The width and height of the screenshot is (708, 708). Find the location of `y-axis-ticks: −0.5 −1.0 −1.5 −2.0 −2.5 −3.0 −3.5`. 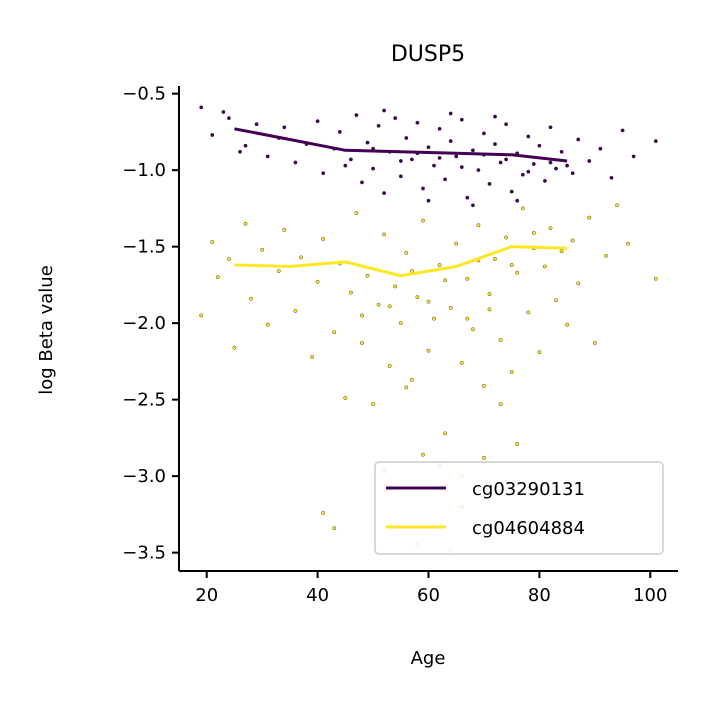

y-axis-ticks: −0.5 −1.0 −1.5 −2.0 −2.5 −3.0 −3.5 is located at coordinates (150, 324).